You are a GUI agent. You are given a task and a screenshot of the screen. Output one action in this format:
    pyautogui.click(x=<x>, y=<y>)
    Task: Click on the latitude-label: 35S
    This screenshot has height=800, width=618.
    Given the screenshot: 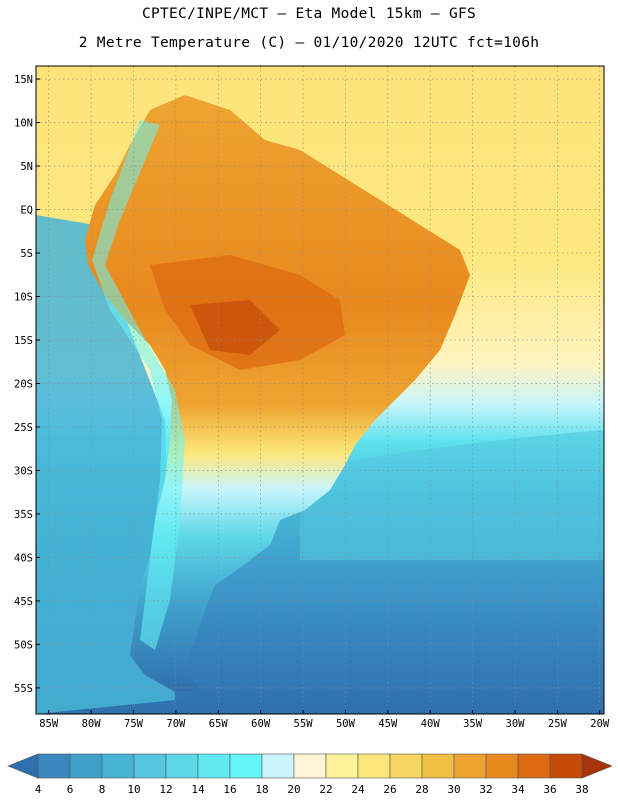 What is the action you would take?
    pyautogui.click(x=23, y=515)
    